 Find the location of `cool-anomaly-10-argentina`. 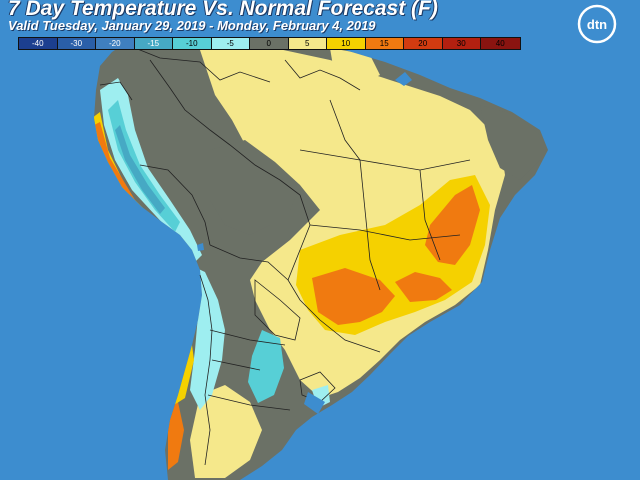

cool-anomaly-10-argentina is located at coordinates (266, 366).